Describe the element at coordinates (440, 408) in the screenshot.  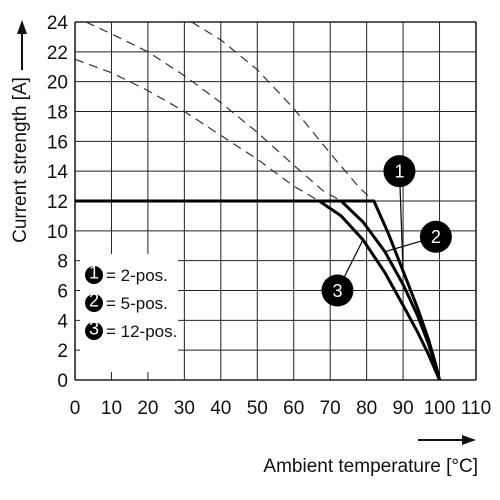
I see `x-tick-label: 100` at that location.